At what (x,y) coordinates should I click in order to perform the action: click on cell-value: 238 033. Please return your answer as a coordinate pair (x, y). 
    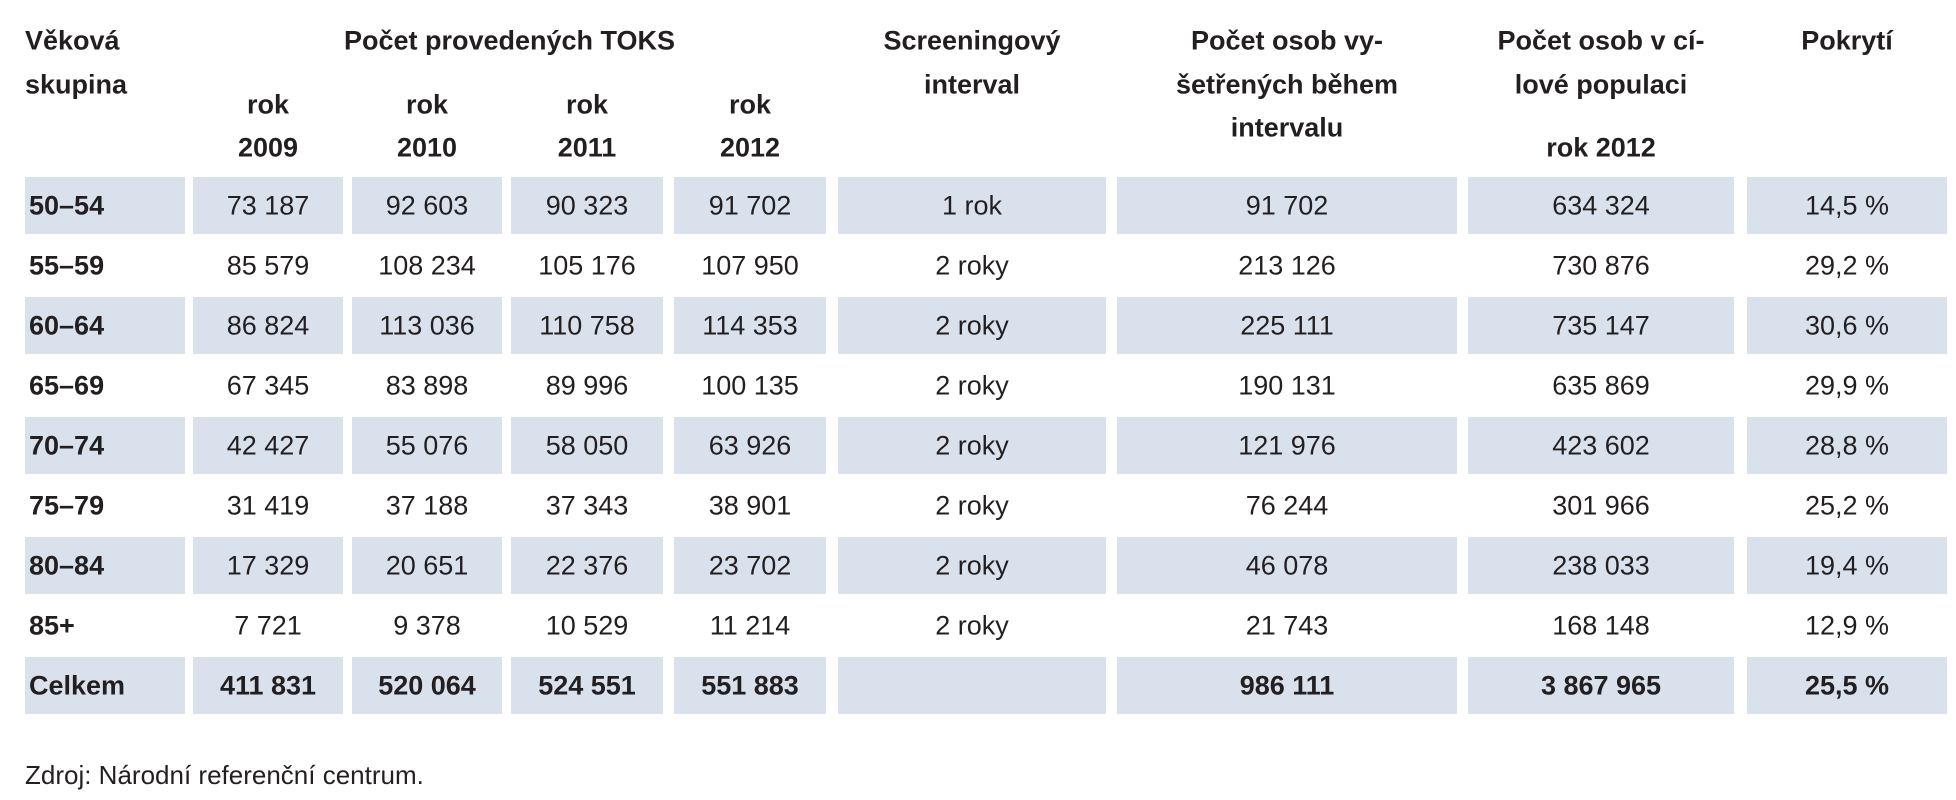
    Looking at the image, I should click on (1601, 565).